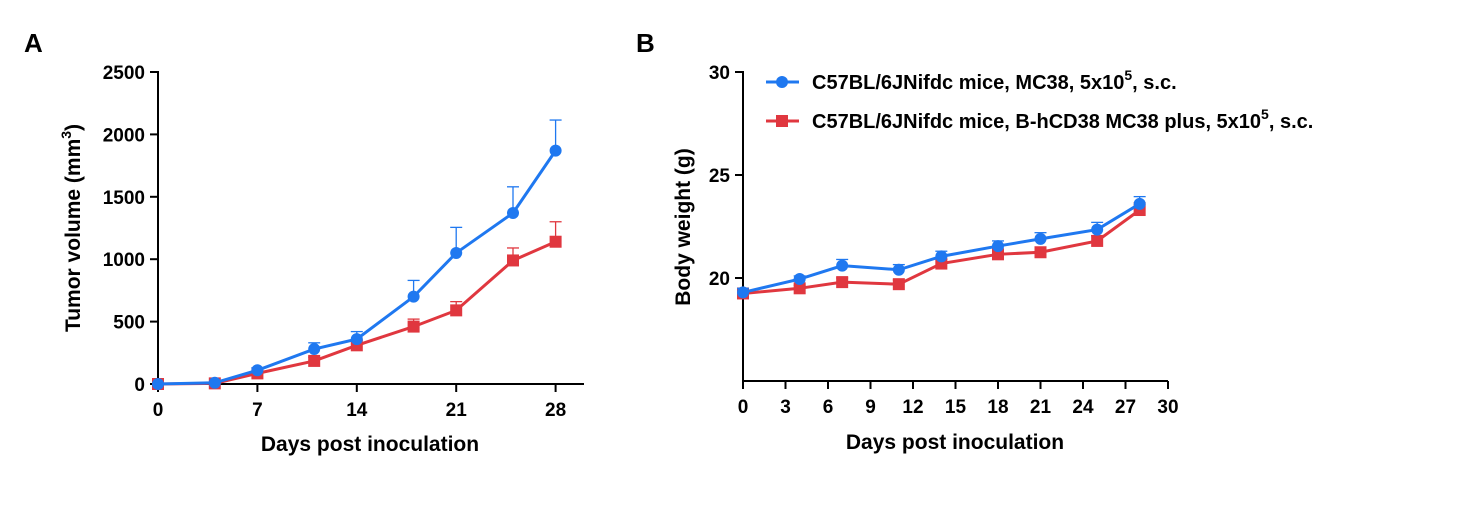 The height and width of the screenshot is (505, 1461). What do you see at coordinates (1154, 83) in the screenshot?
I see `legend-label-1-end: , s.c.` at bounding box center [1154, 83].